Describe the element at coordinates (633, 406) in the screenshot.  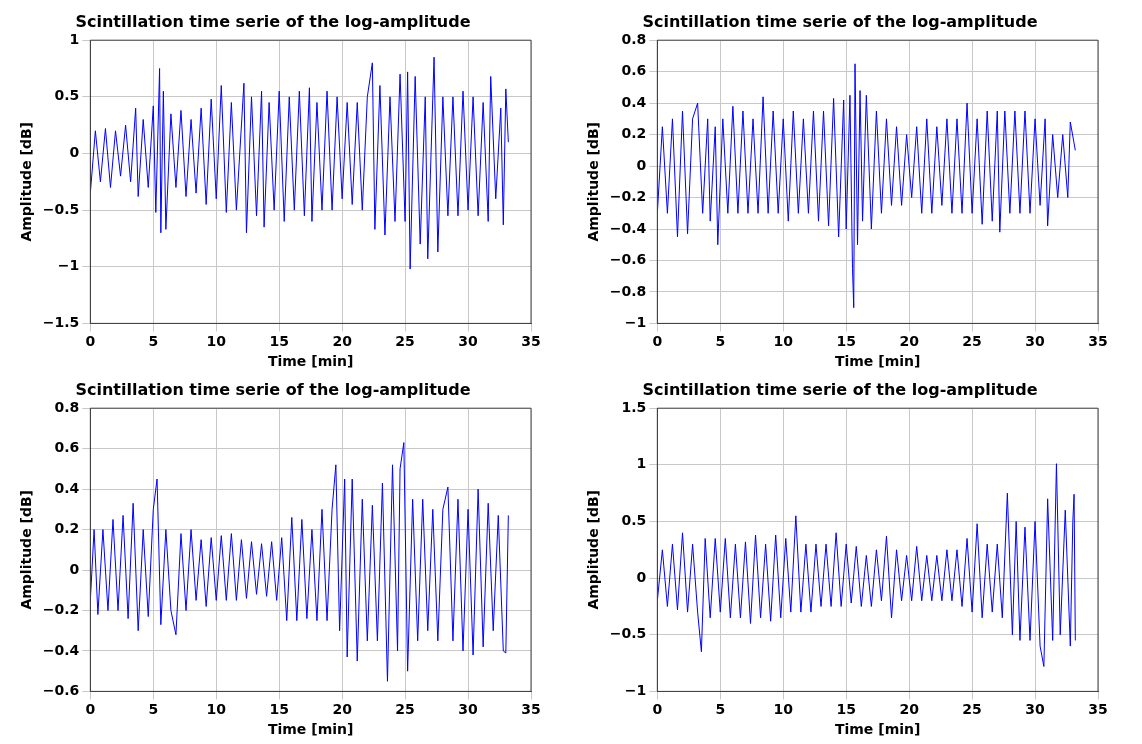
I see `y-tick-label: 1.5` at that location.